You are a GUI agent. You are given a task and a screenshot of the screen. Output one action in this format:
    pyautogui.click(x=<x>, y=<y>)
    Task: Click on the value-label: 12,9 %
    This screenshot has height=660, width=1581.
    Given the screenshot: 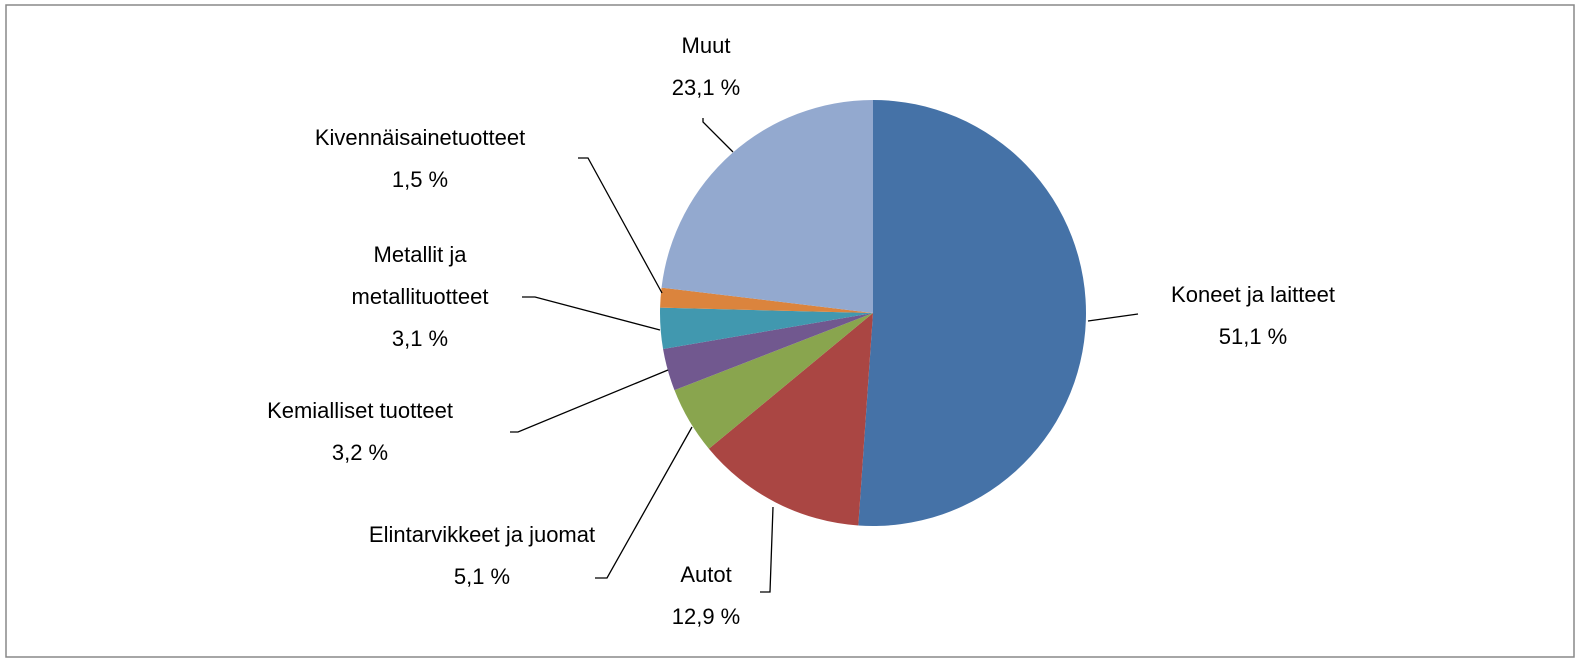 What is the action you would take?
    pyautogui.click(x=706, y=616)
    